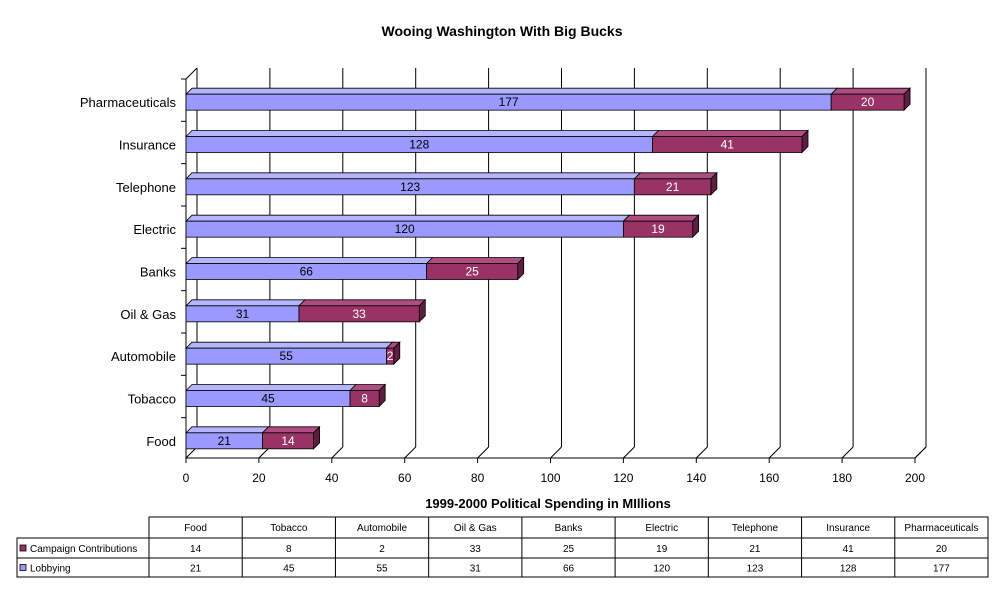  Describe the element at coordinates (225, 441) in the screenshot. I see `value-label-lobbying-food: 21` at that location.